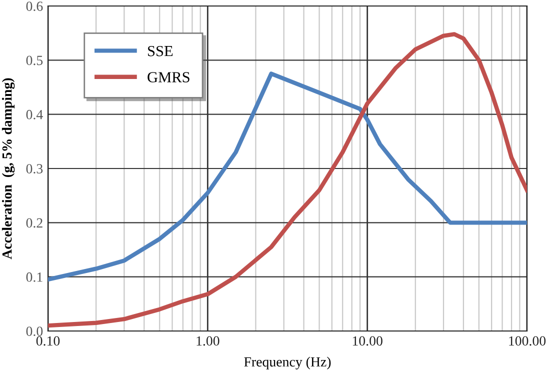 This screenshot has width=550, height=372. Describe the element at coordinates (34, 277) in the screenshot. I see `y-tick-label: 0.1` at that location.